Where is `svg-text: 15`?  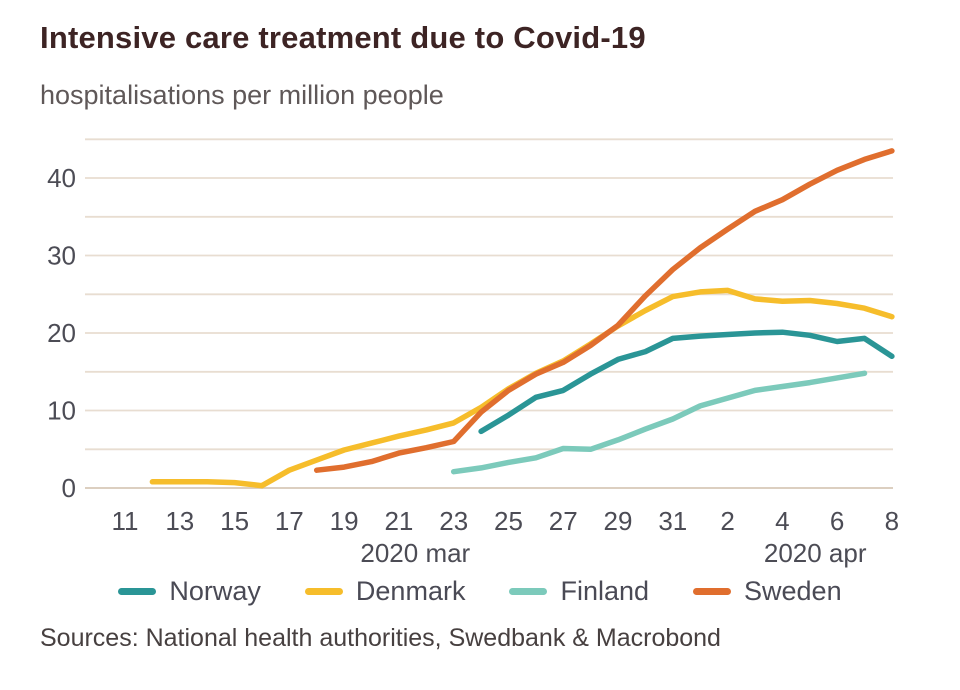
svg-text: 15 is located at coordinates (234, 521).